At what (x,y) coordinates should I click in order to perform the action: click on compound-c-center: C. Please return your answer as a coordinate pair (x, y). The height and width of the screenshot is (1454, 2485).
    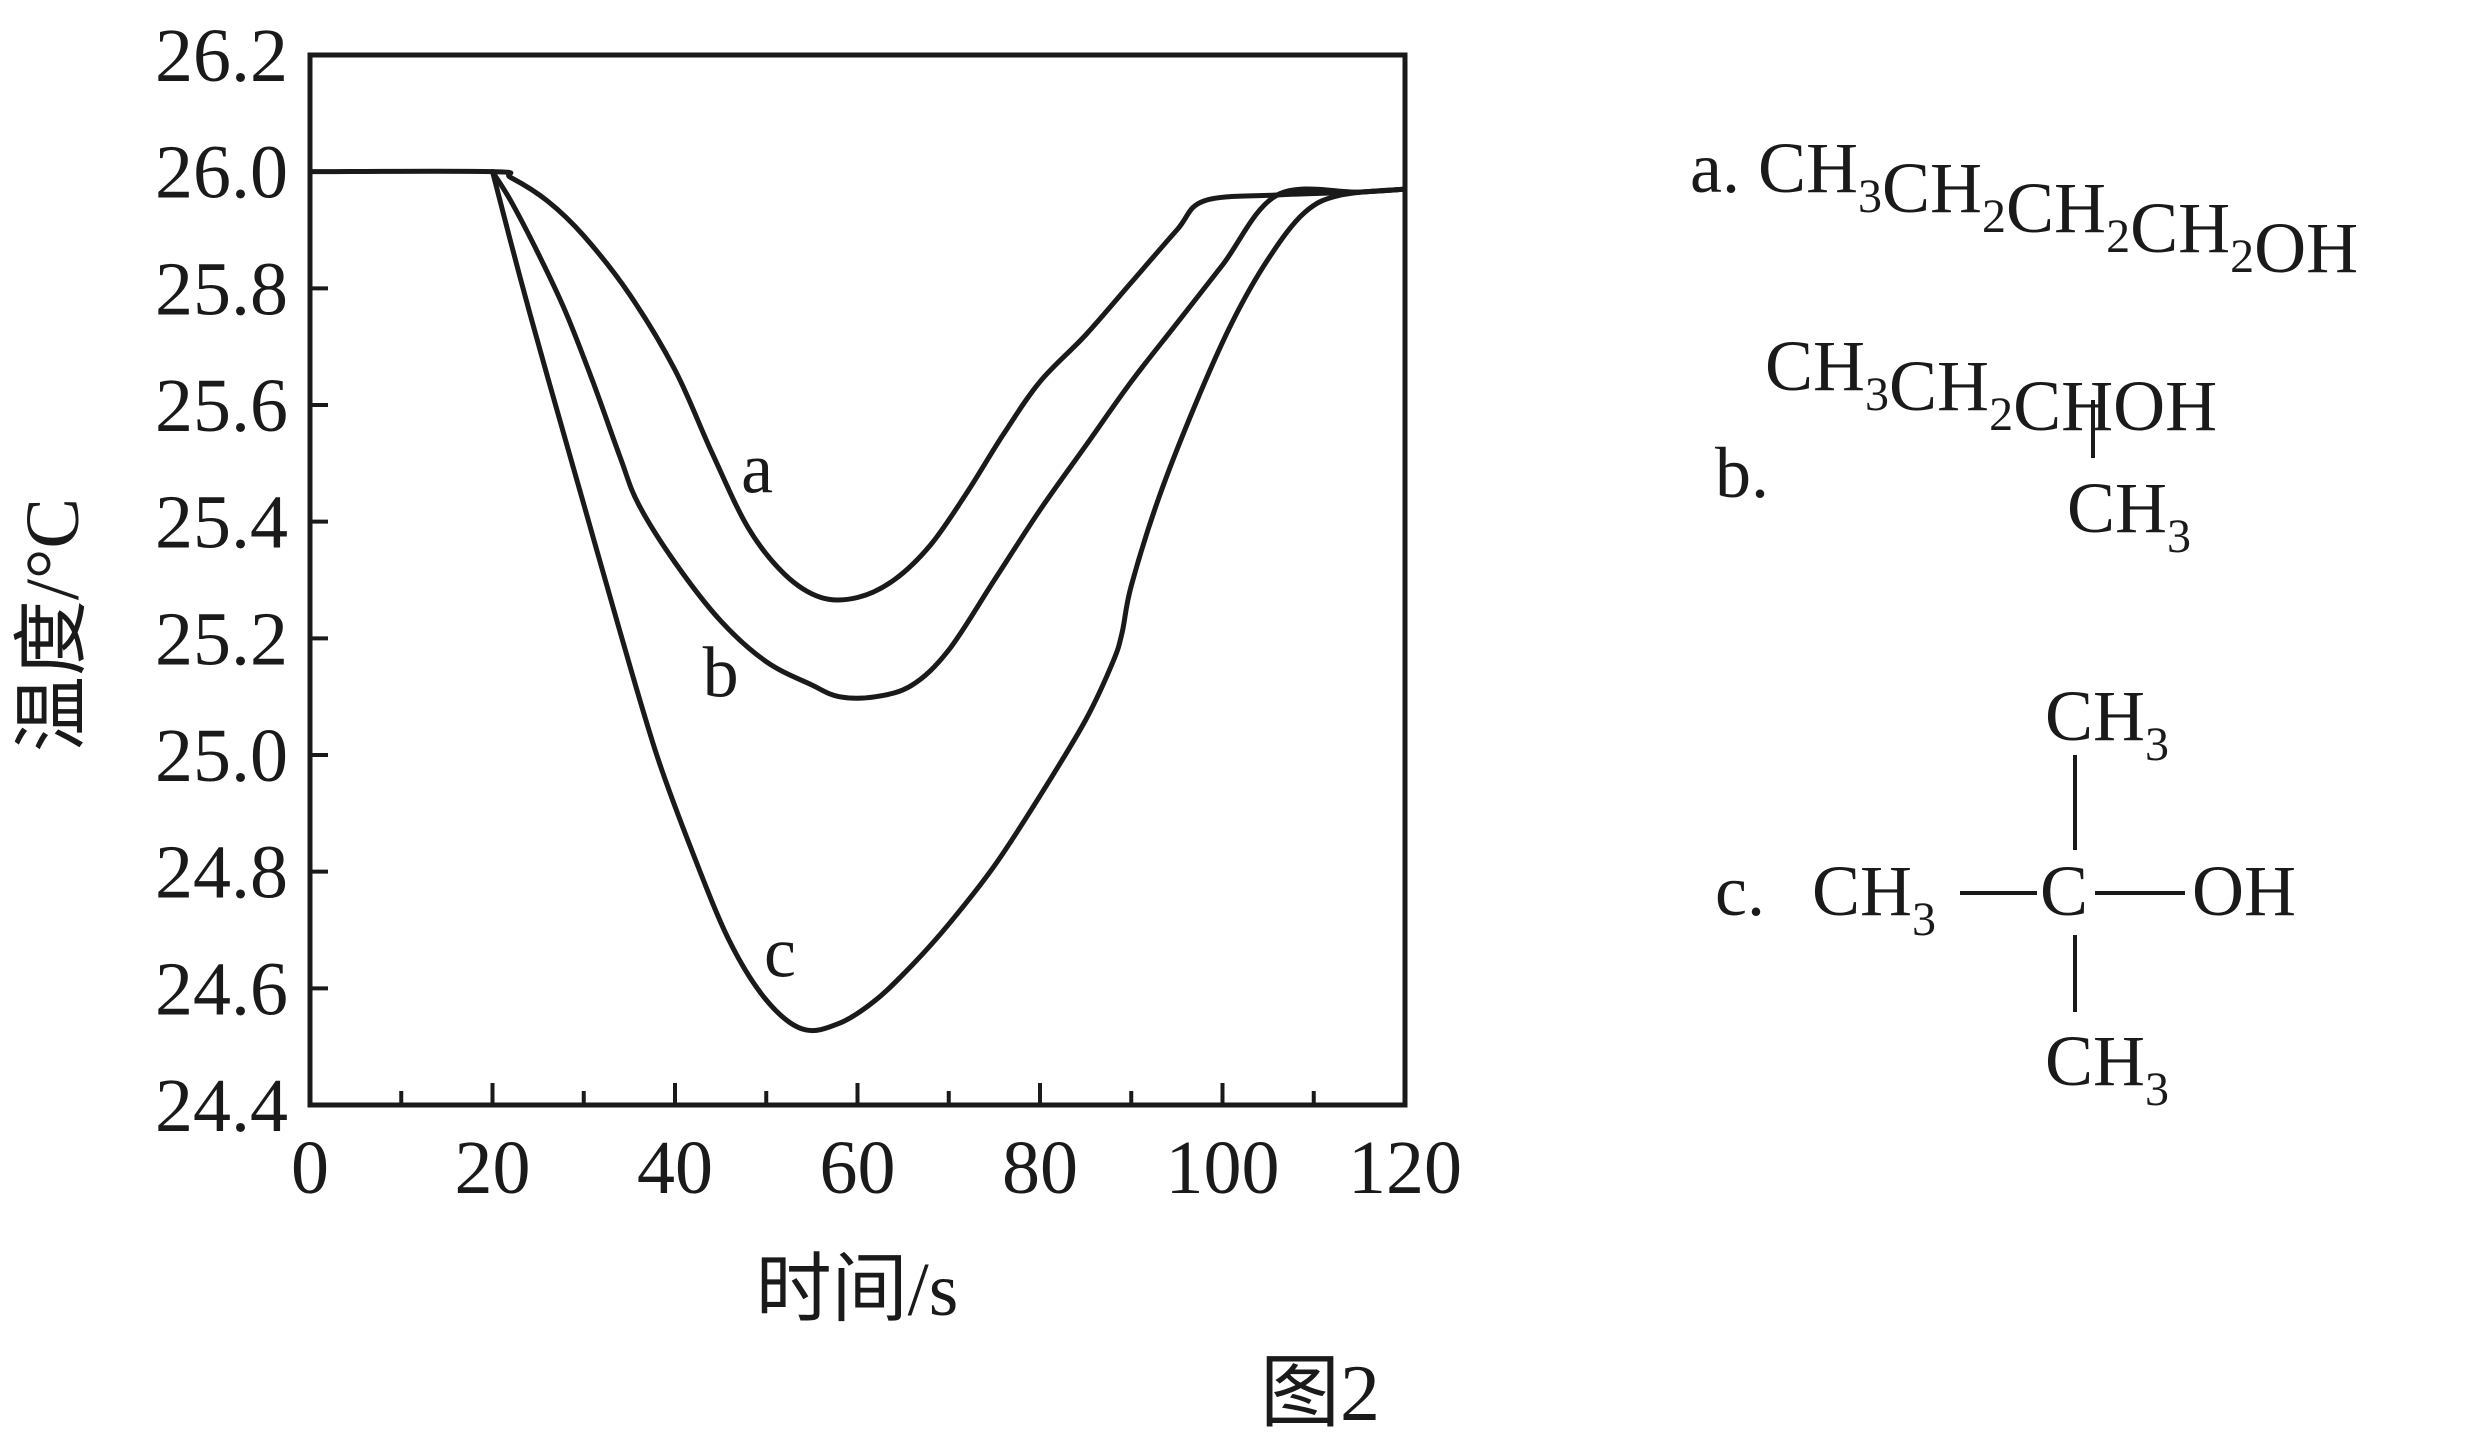
    Looking at the image, I should click on (2064, 891).